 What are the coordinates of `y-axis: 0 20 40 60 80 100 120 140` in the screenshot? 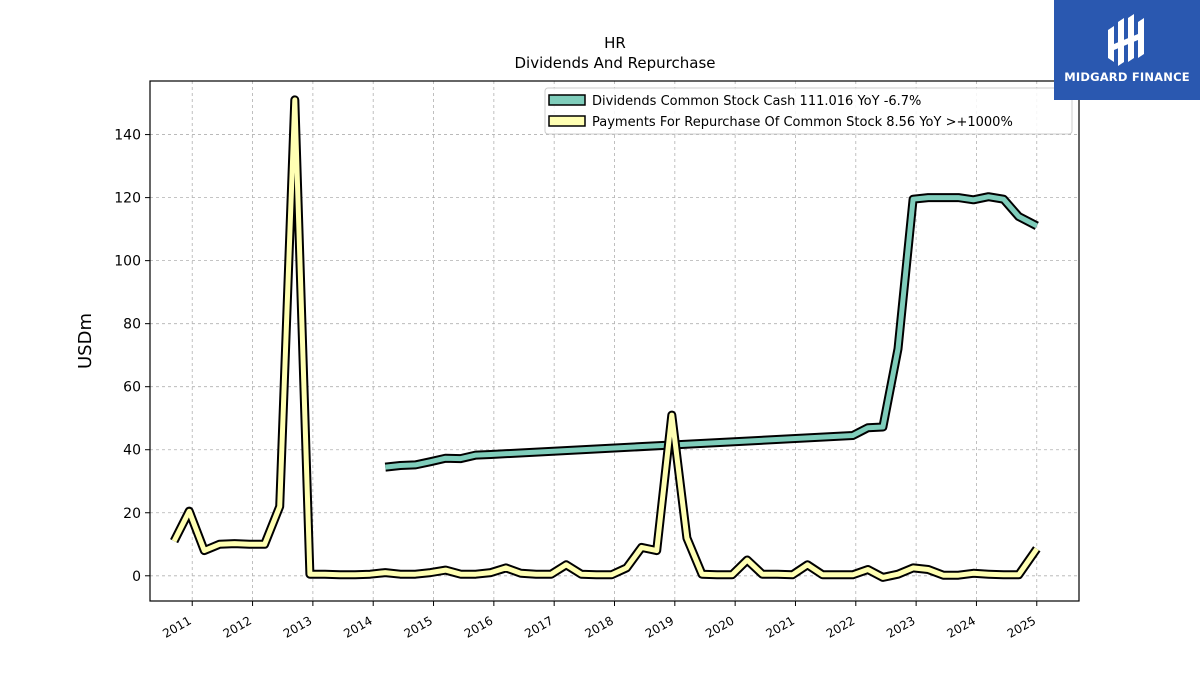 It's located at (132, 356).